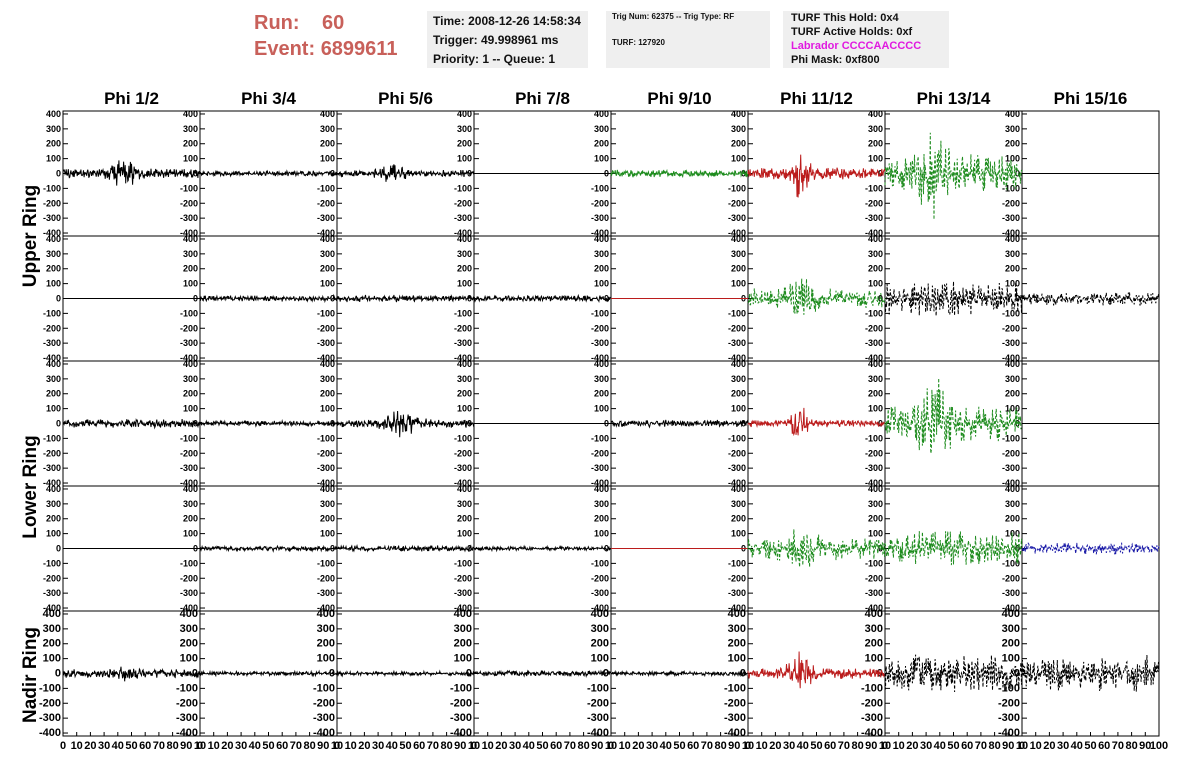 The image size is (1196, 772). Describe the element at coordinates (30, 236) in the screenshot. I see `row-label: Upper Ring` at that location.